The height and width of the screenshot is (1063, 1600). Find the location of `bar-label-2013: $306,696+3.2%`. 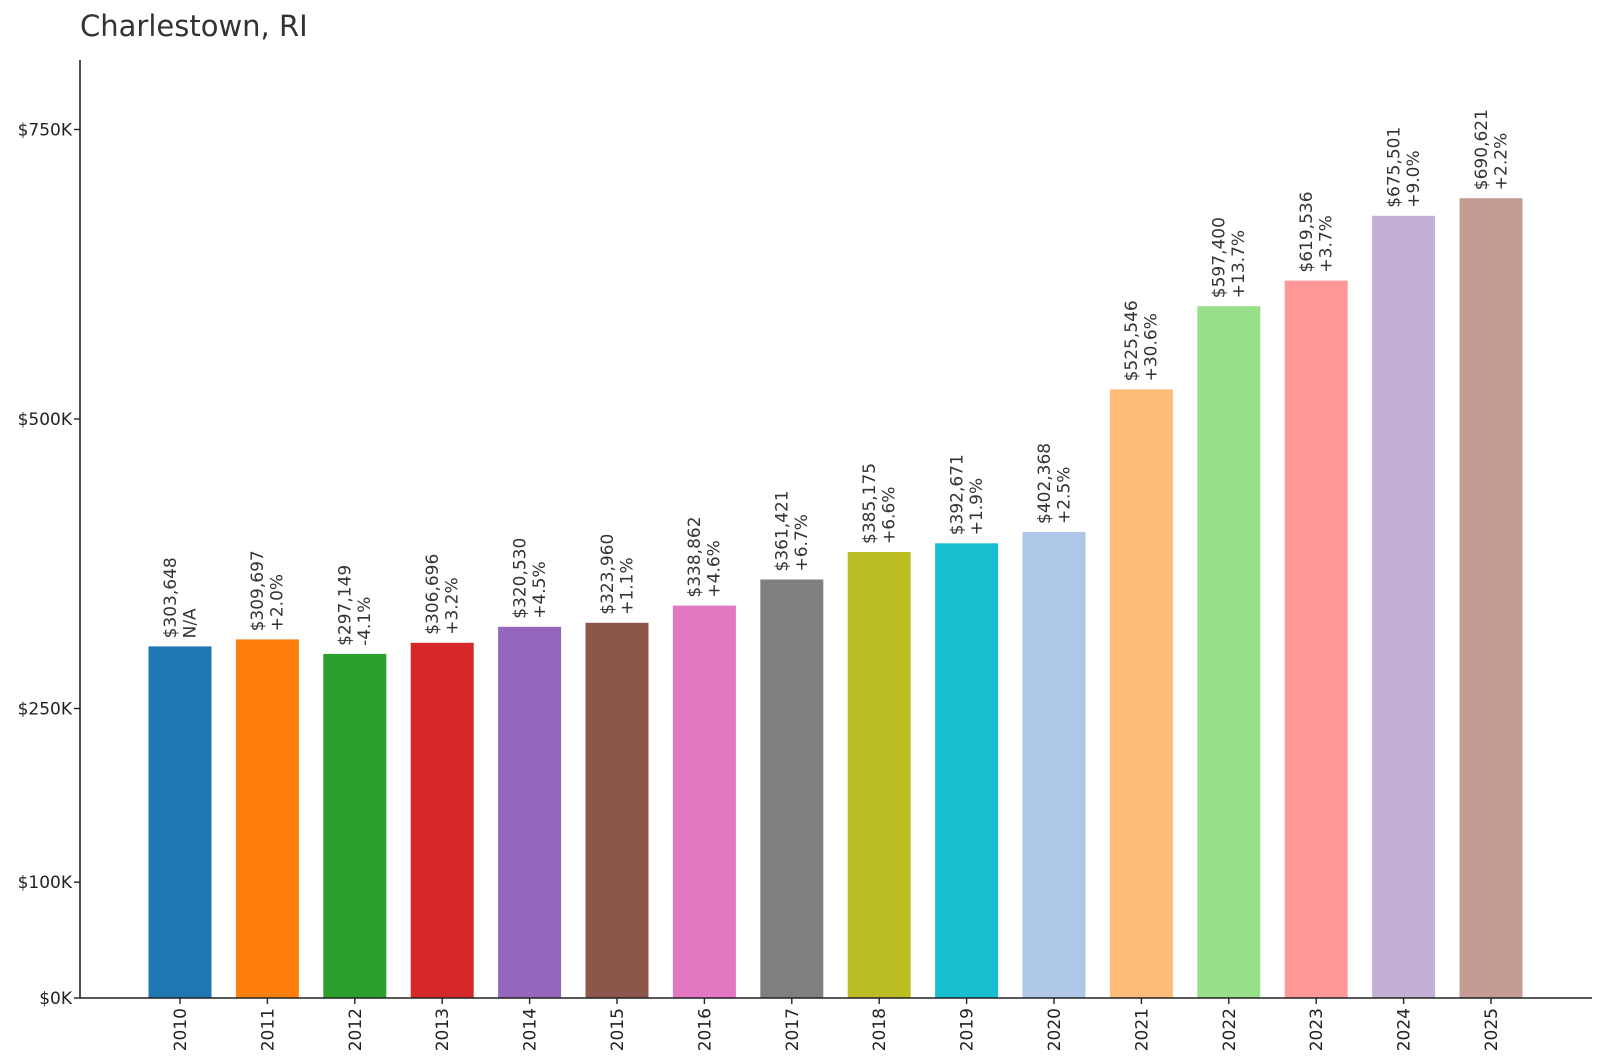

bar-label-2013: $306,696+3.2% is located at coordinates (443, 594).